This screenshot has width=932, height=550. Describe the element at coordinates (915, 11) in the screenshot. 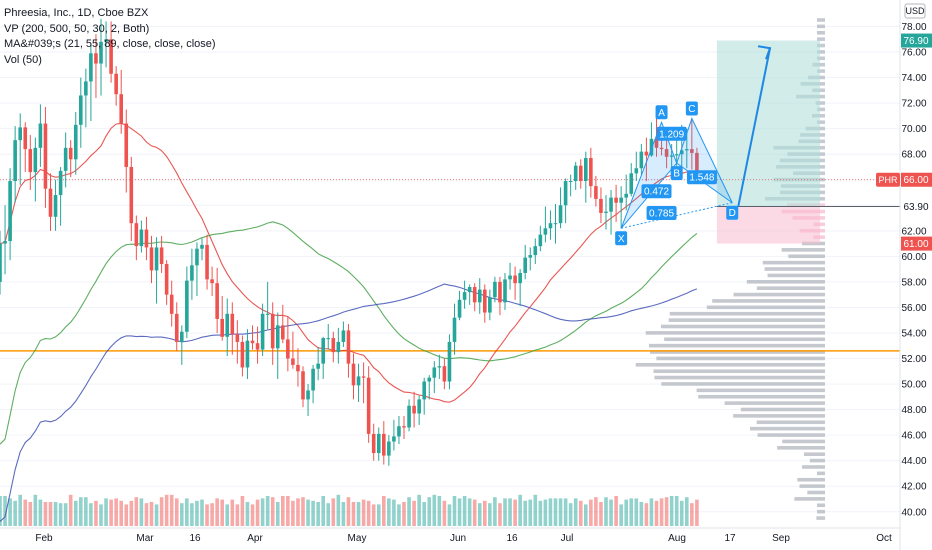

I see `currency-tag` at that location.